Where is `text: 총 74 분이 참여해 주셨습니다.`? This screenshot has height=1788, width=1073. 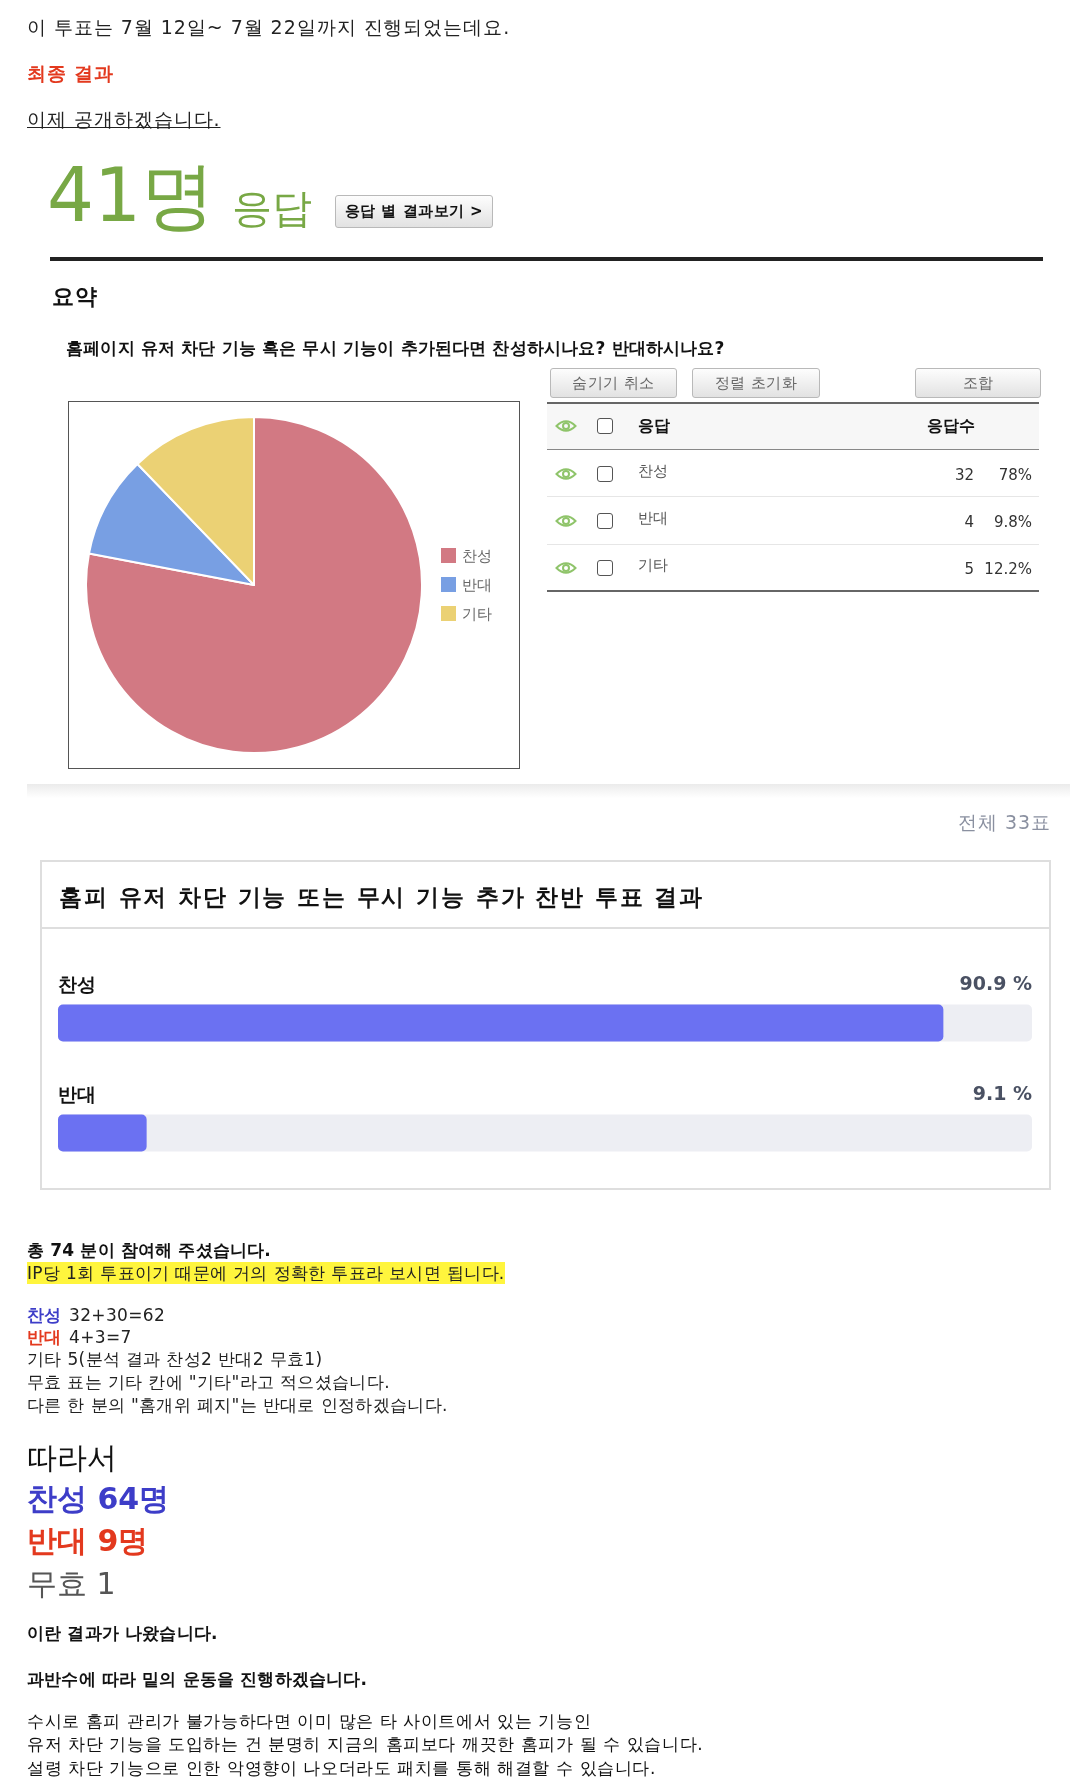 text: 총 74 분이 참여해 주셨습니다. is located at coordinates (149, 1250).